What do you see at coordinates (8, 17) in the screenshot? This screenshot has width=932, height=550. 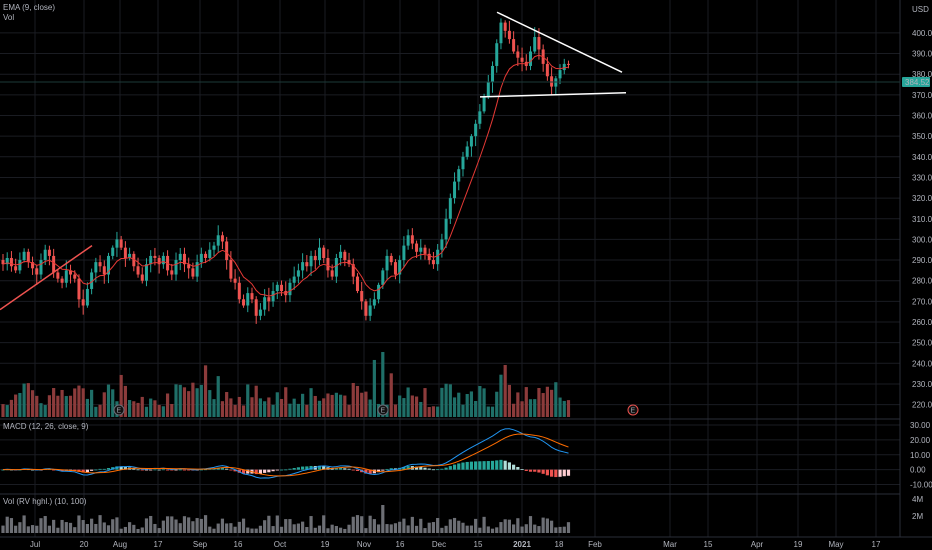 I see `vol-legend: Vol` at bounding box center [8, 17].